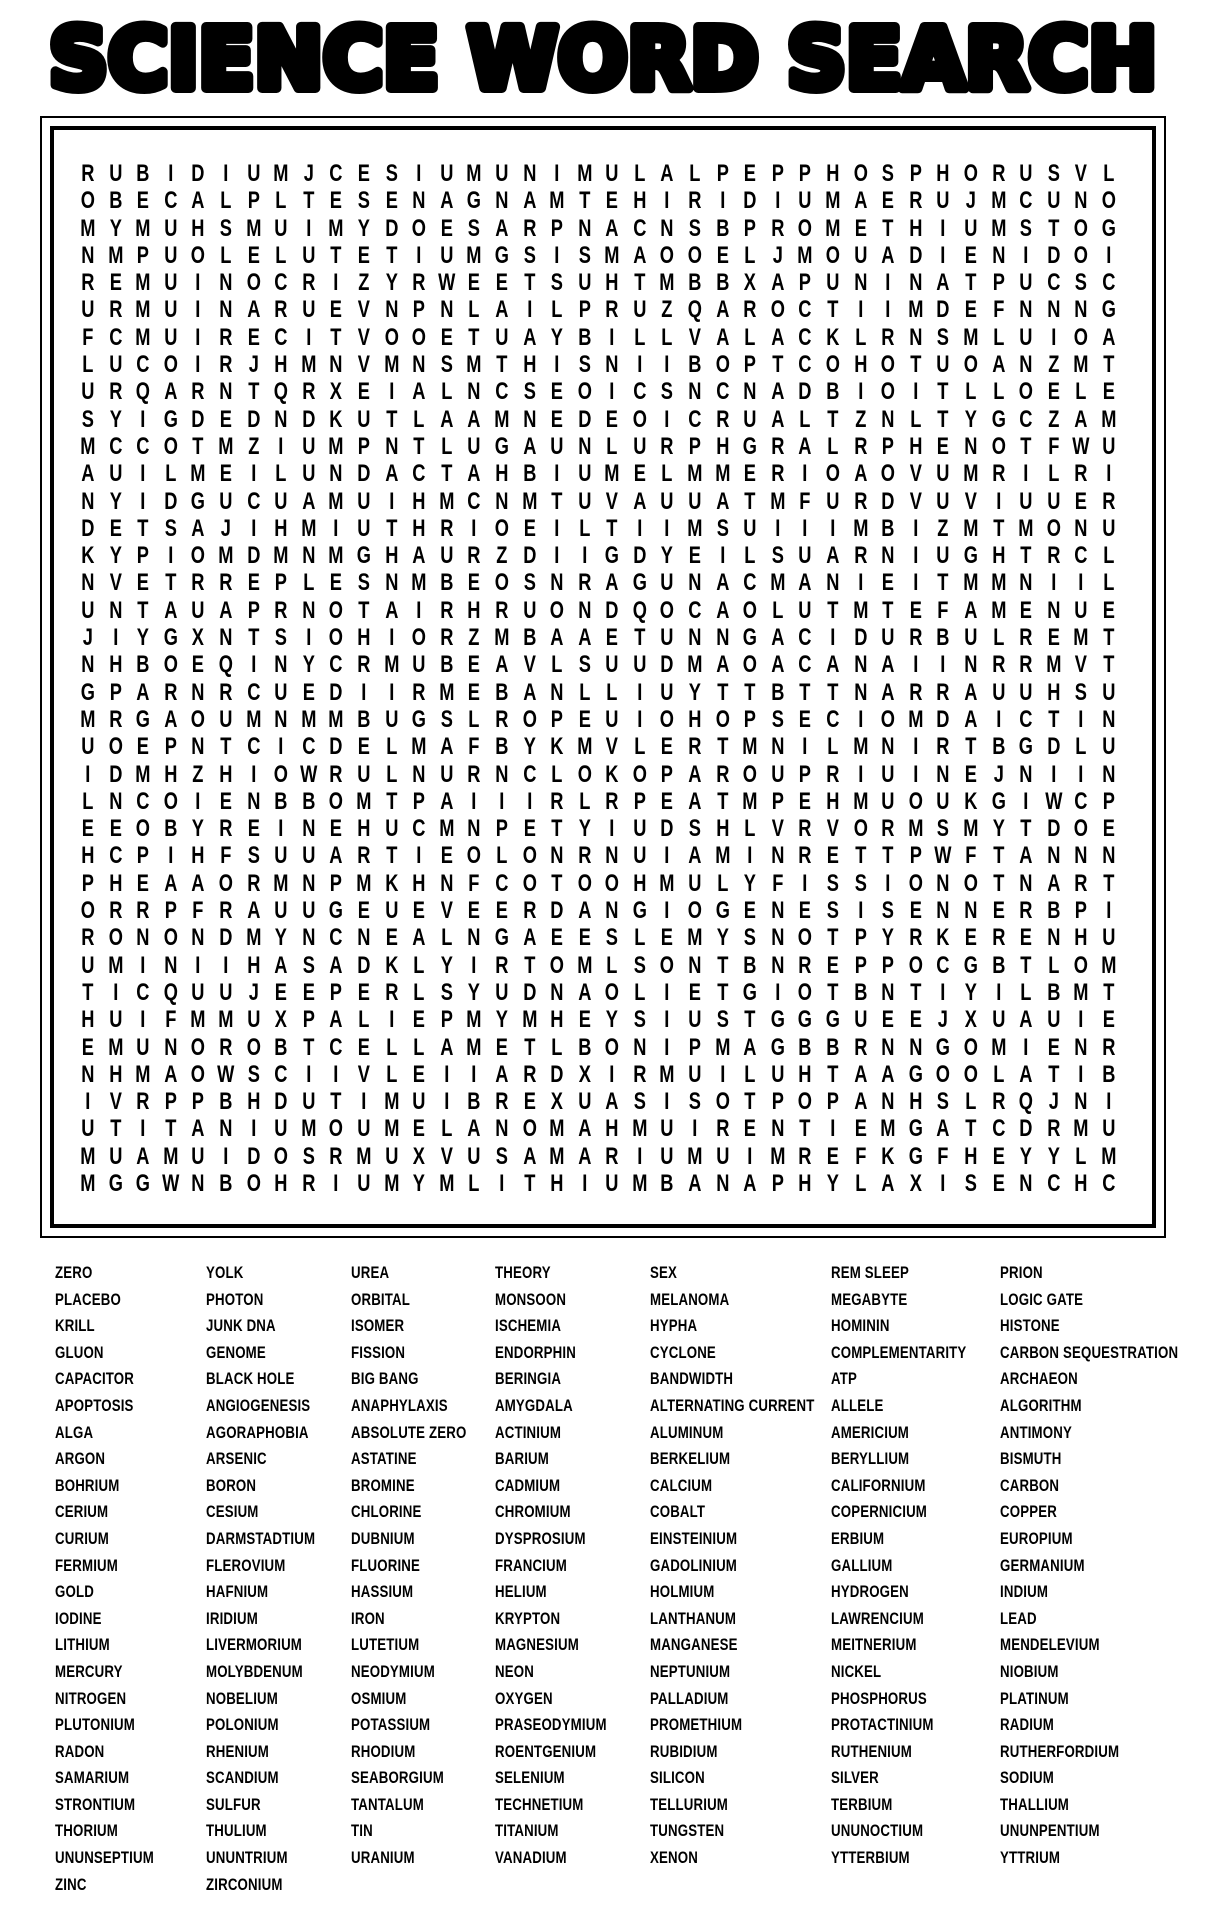 This screenshot has width=1206, height=1920. What do you see at coordinates (1028, 1512) in the screenshot?
I see `word-item: COPPER` at bounding box center [1028, 1512].